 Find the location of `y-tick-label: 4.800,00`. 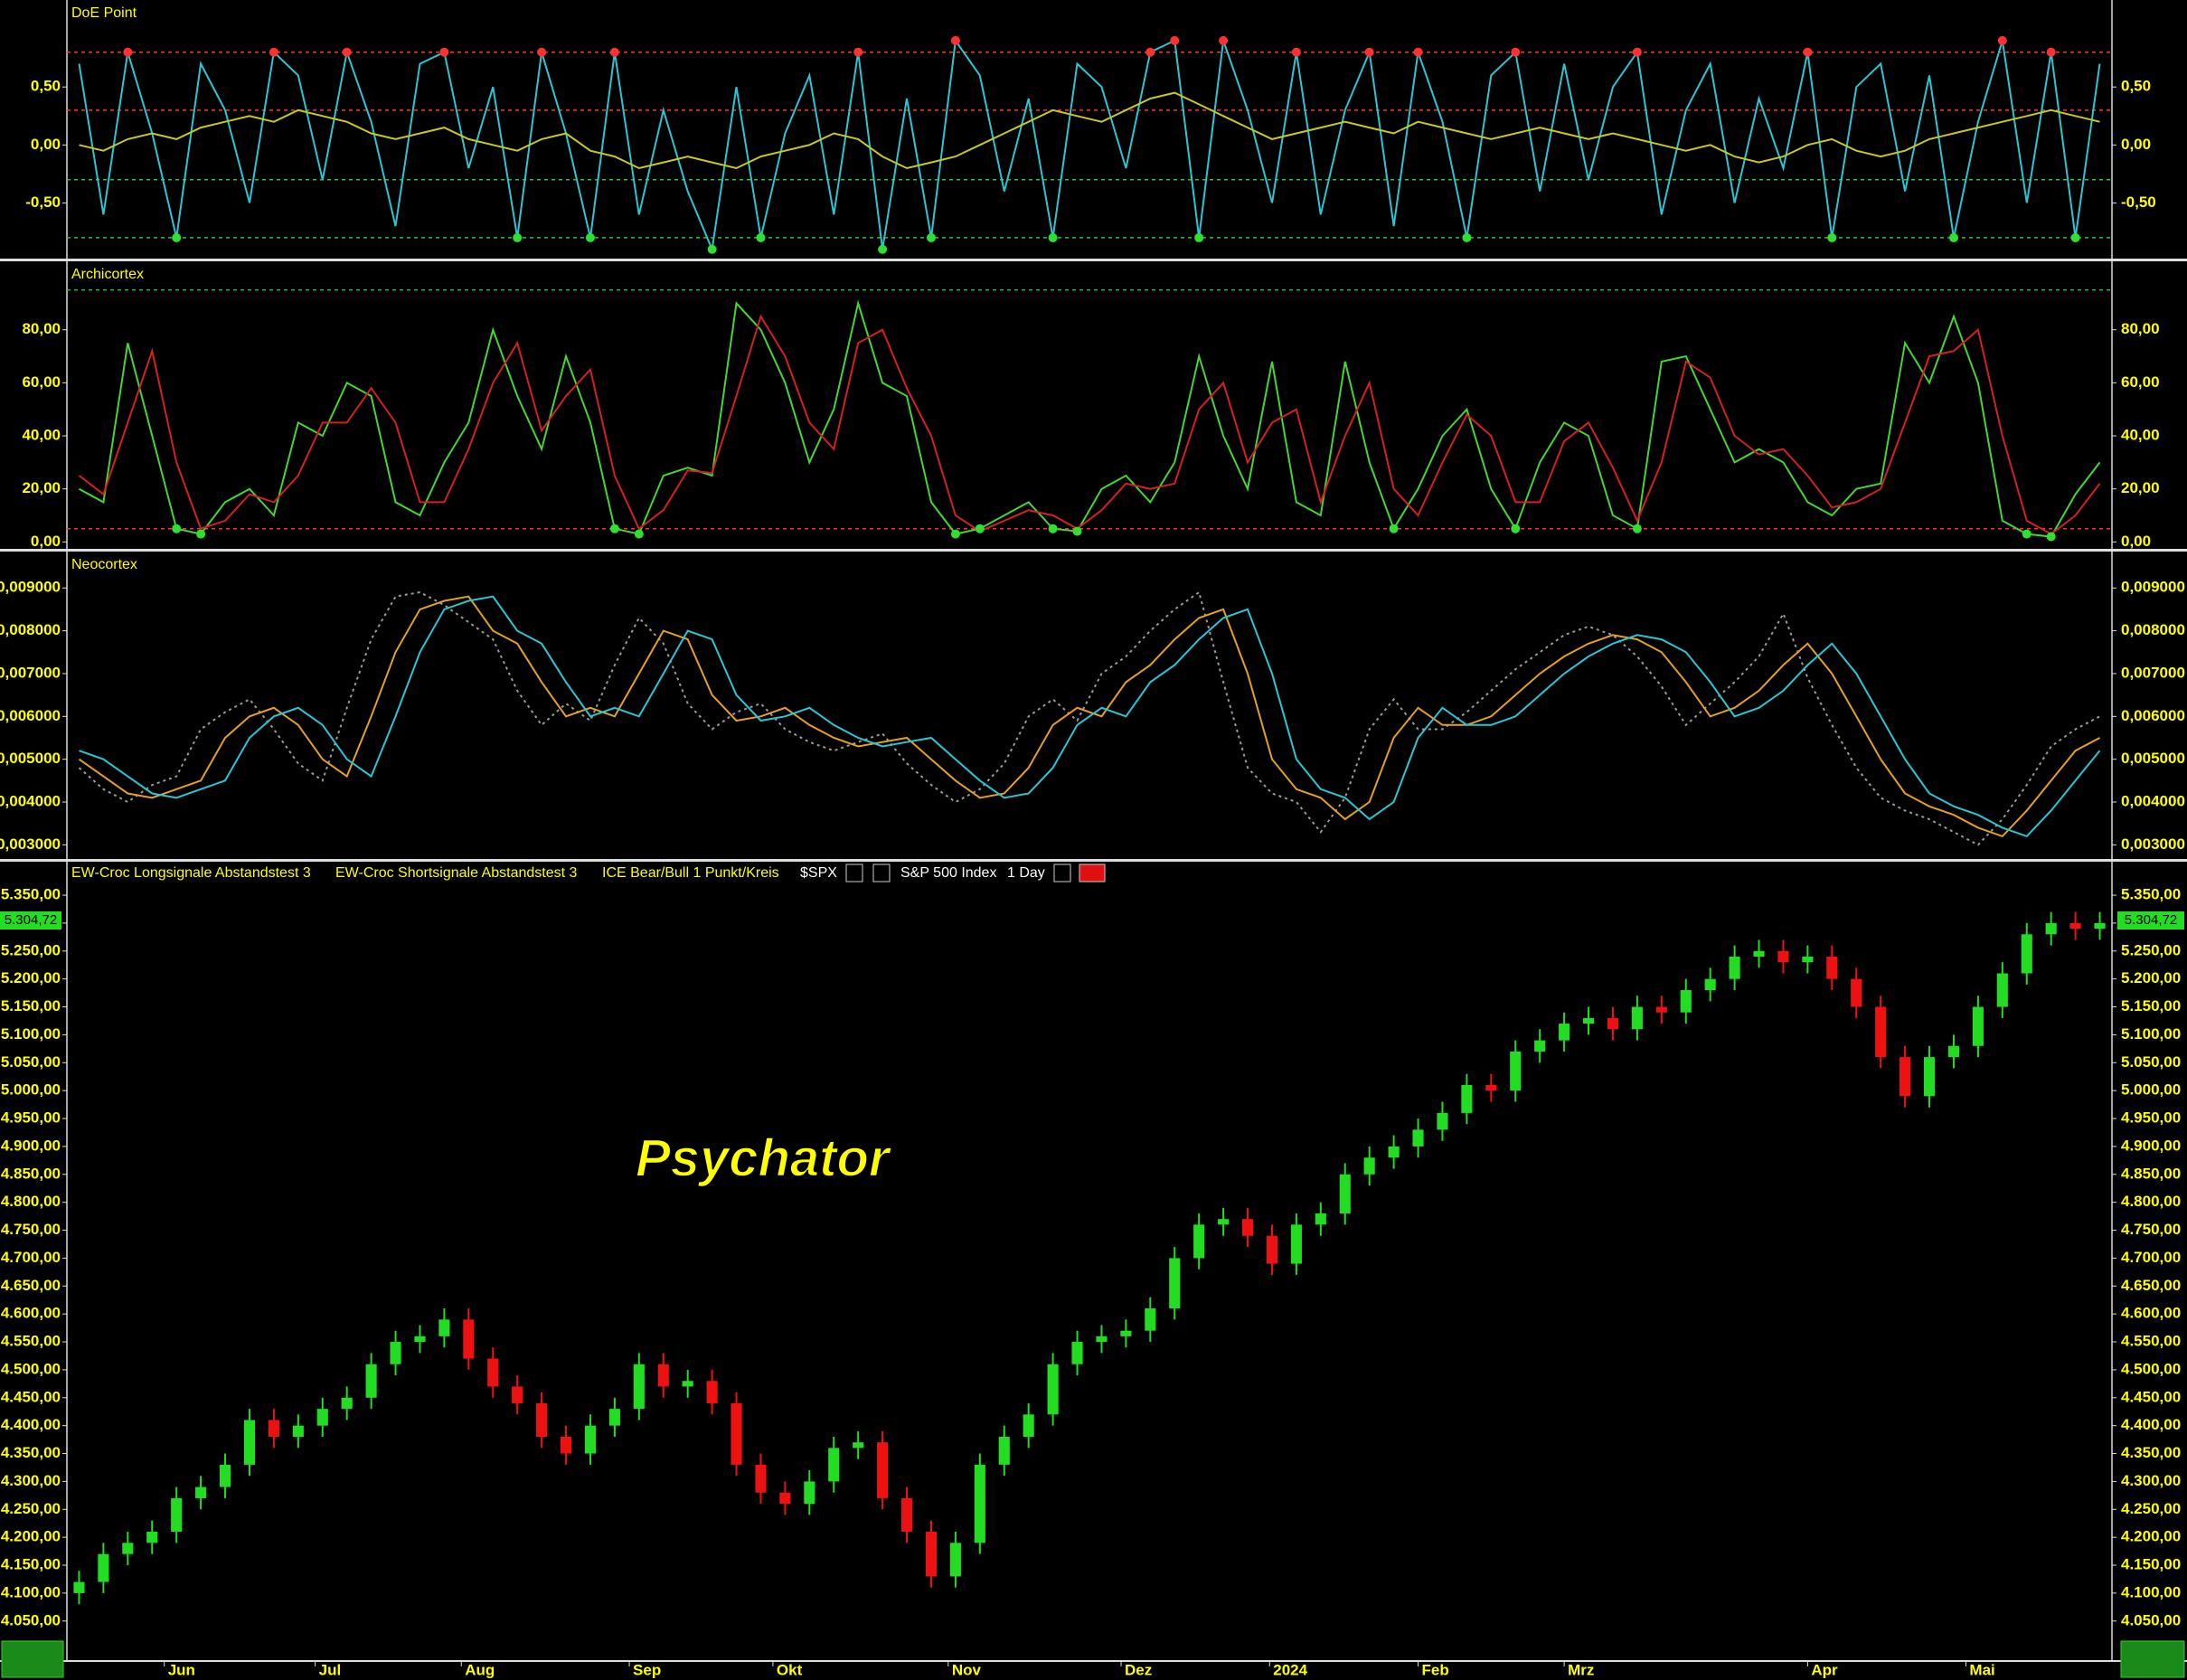

y-tick-label: 4.800,00 is located at coordinates (31, 1202).